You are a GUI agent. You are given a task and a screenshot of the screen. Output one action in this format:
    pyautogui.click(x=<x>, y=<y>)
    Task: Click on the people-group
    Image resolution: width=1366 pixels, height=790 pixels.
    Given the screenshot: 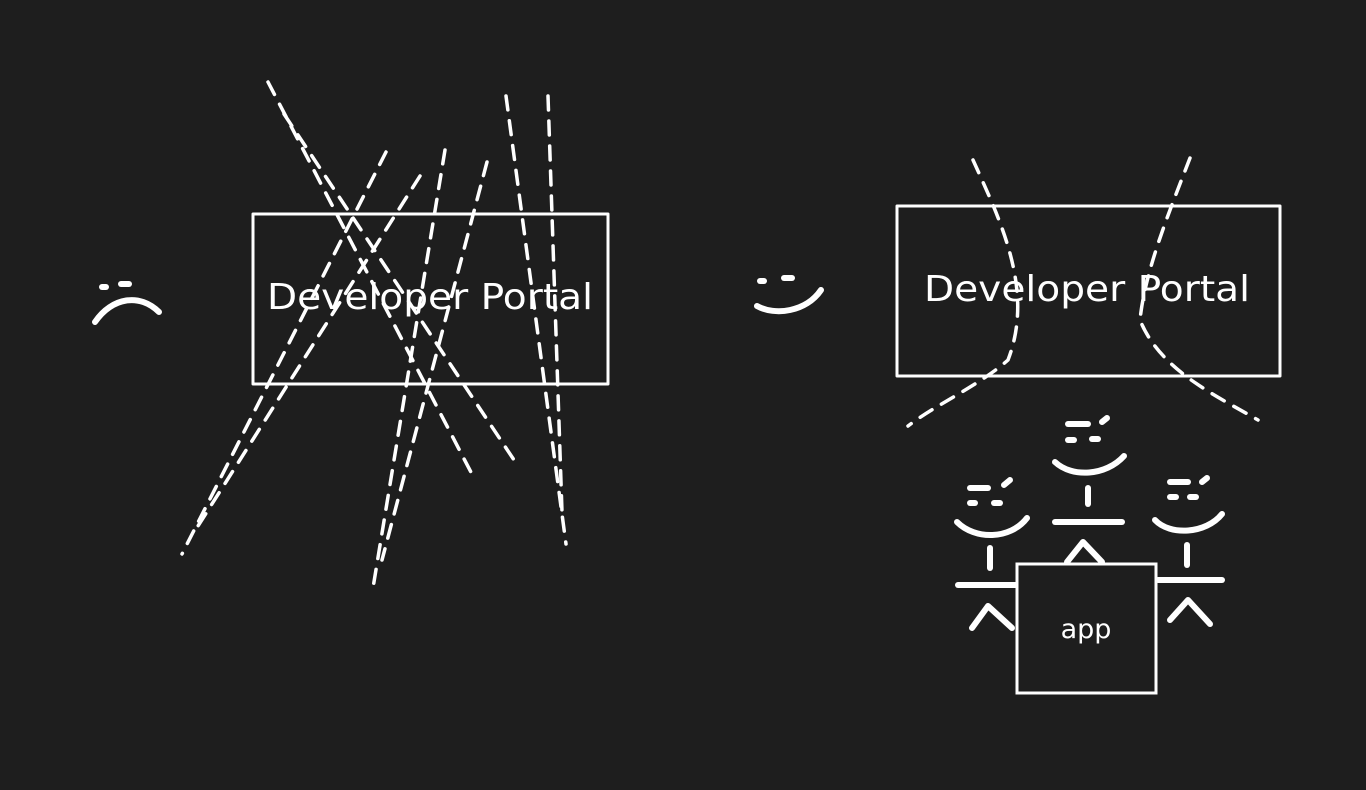 What is the action you would take?
    pyautogui.click(x=1089, y=523)
    